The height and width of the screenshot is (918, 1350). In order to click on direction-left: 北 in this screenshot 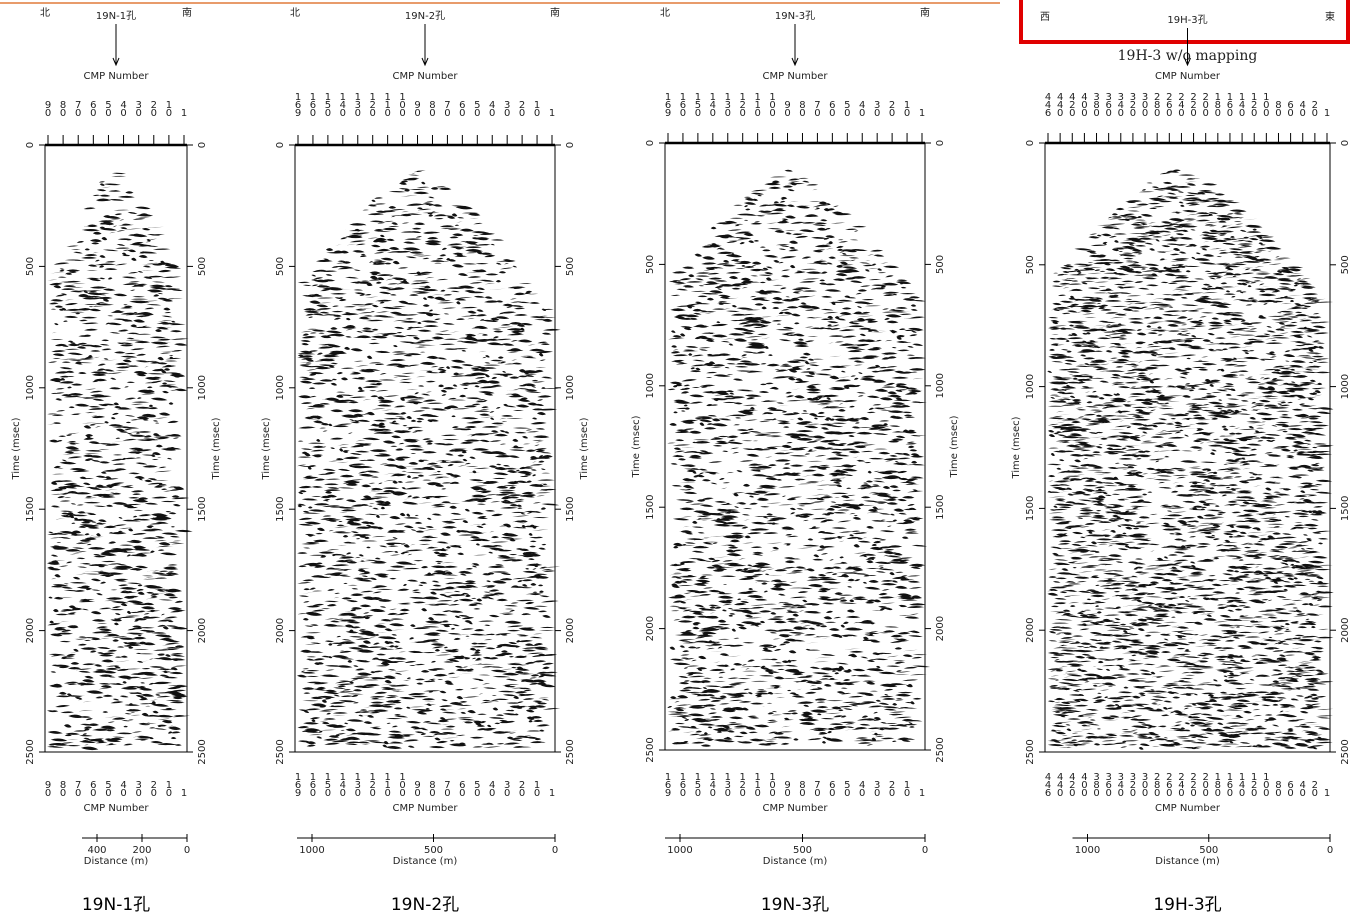, I will do `click(45, 13)`.